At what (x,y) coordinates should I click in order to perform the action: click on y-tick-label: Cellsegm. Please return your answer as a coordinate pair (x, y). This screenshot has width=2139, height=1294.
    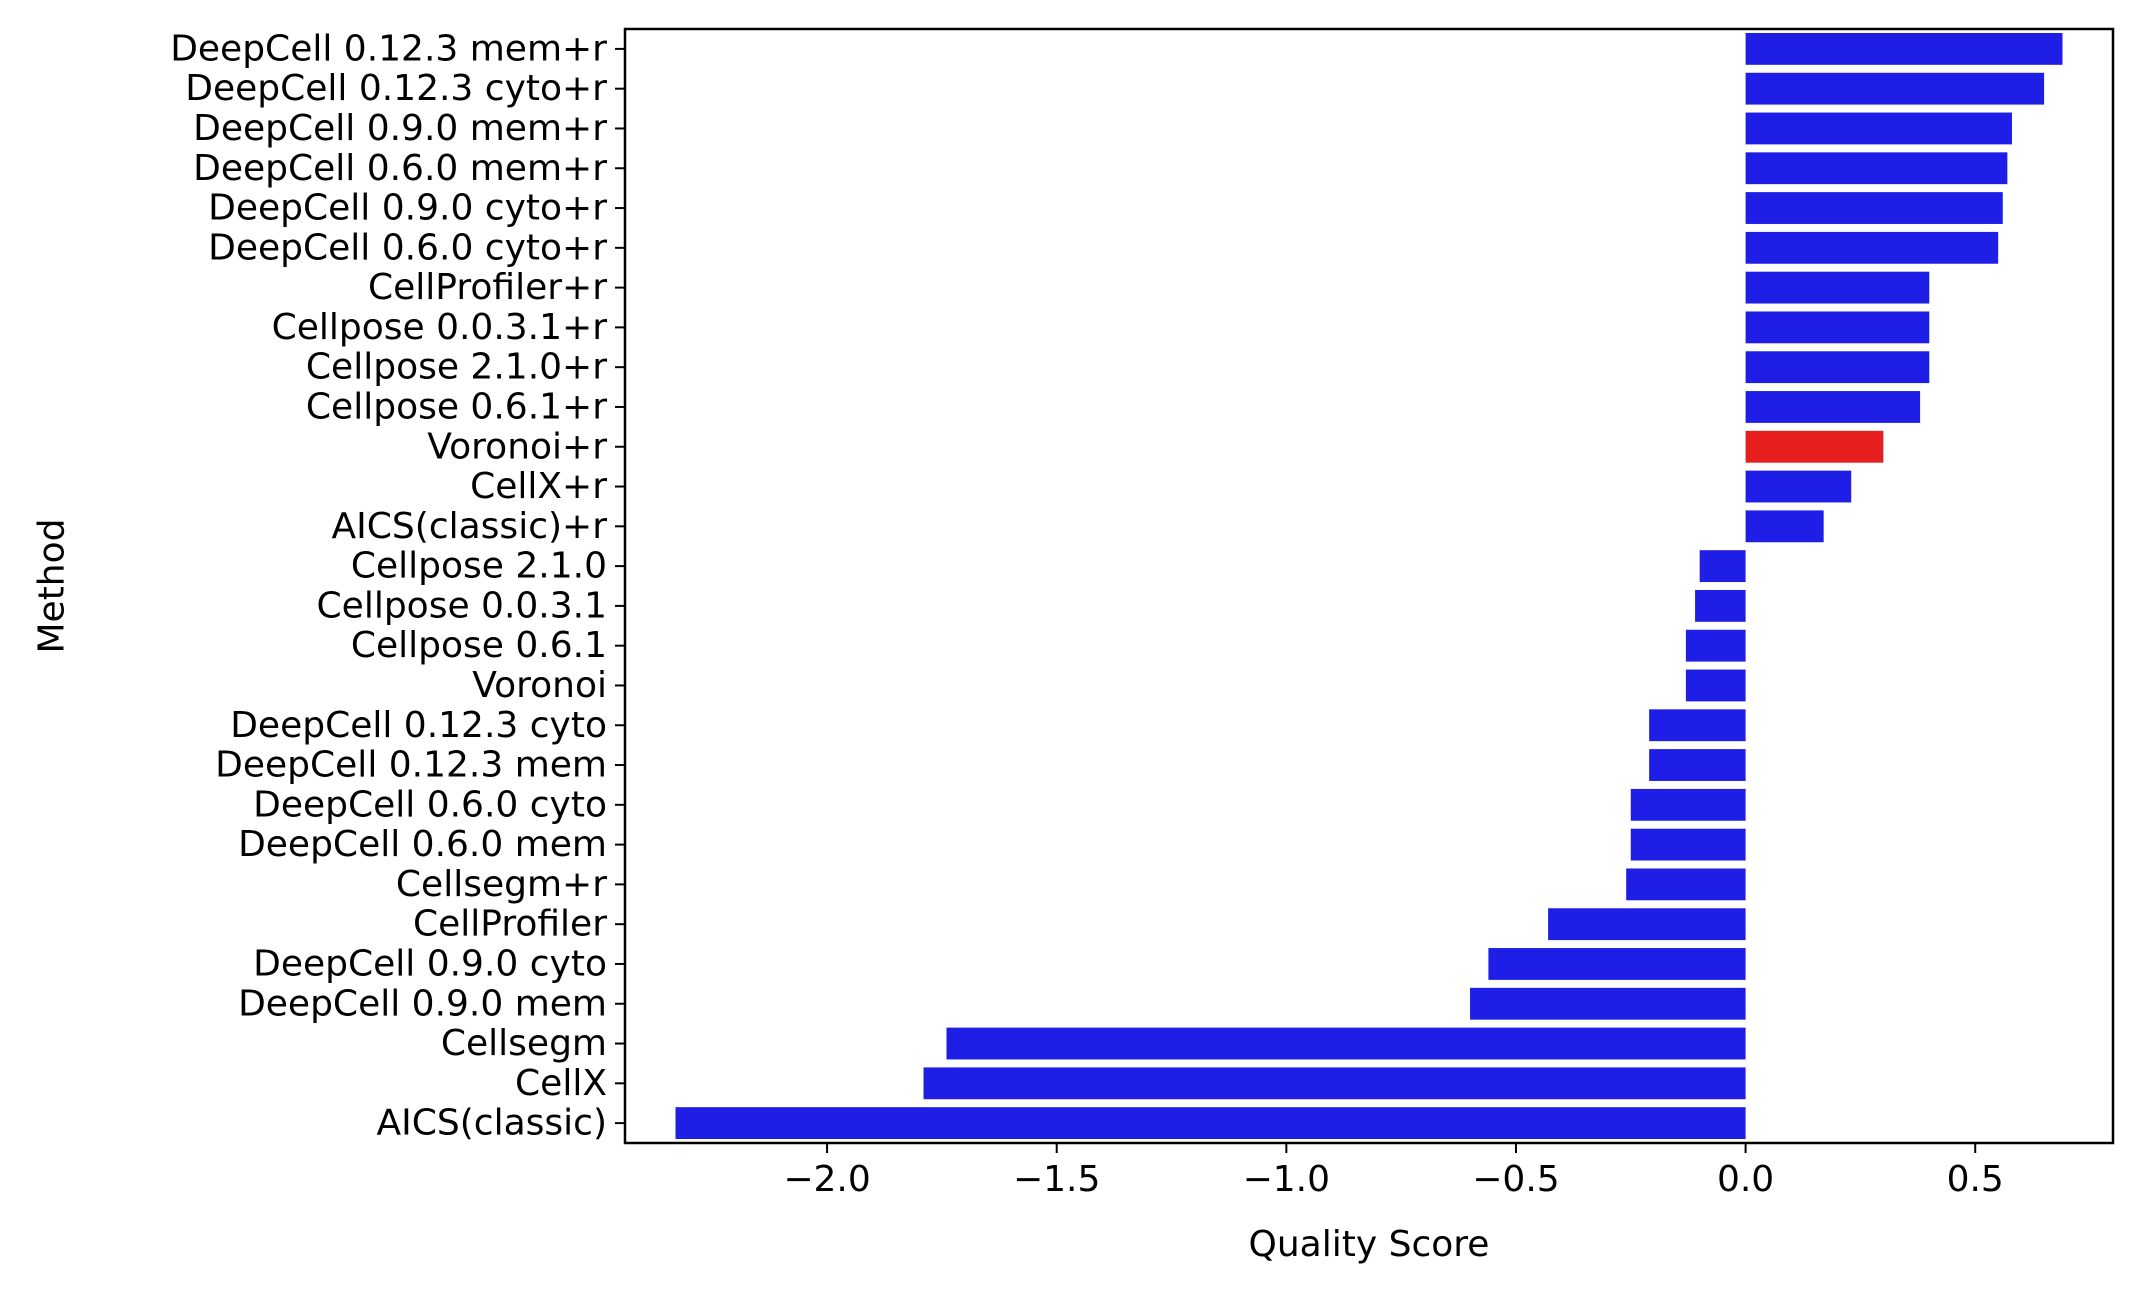
    Looking at the image, I should click on (524, 1043).